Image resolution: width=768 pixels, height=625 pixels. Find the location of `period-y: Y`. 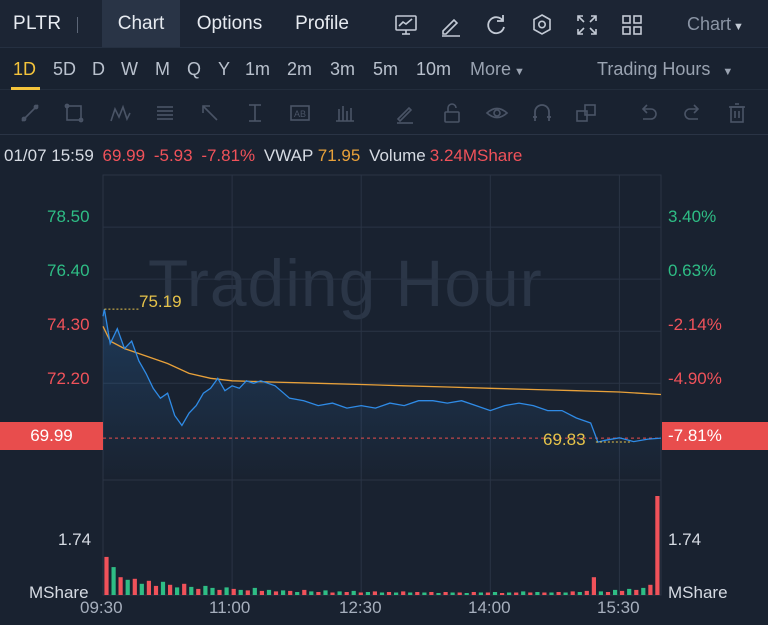

period-y: Y is located at coordinates (224, 69).